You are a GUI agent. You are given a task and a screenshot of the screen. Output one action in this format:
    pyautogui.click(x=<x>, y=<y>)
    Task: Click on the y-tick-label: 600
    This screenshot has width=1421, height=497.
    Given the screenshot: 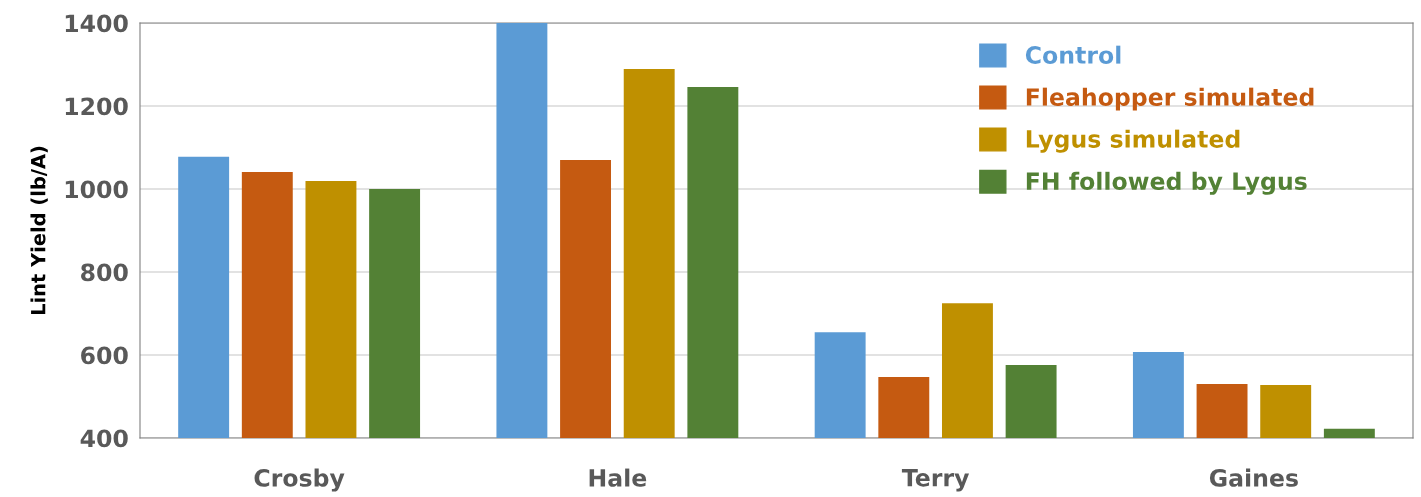 What is the action you would take?
    pyautogui.click(x=104, y=355)
    